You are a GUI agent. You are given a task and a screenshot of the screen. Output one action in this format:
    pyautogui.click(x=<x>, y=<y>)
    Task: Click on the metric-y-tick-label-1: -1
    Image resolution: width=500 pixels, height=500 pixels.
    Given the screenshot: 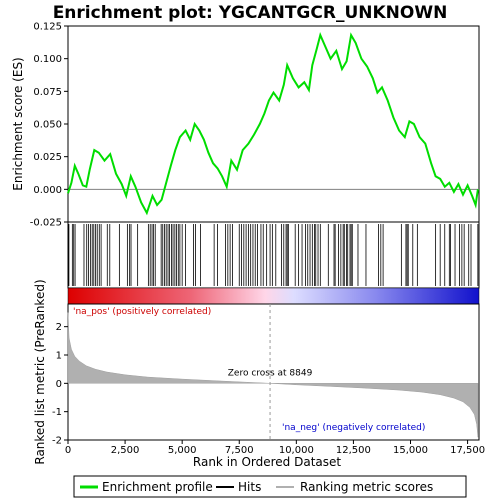 What is the action you would take?
    pyautogui.click(x=57, y=412)
    